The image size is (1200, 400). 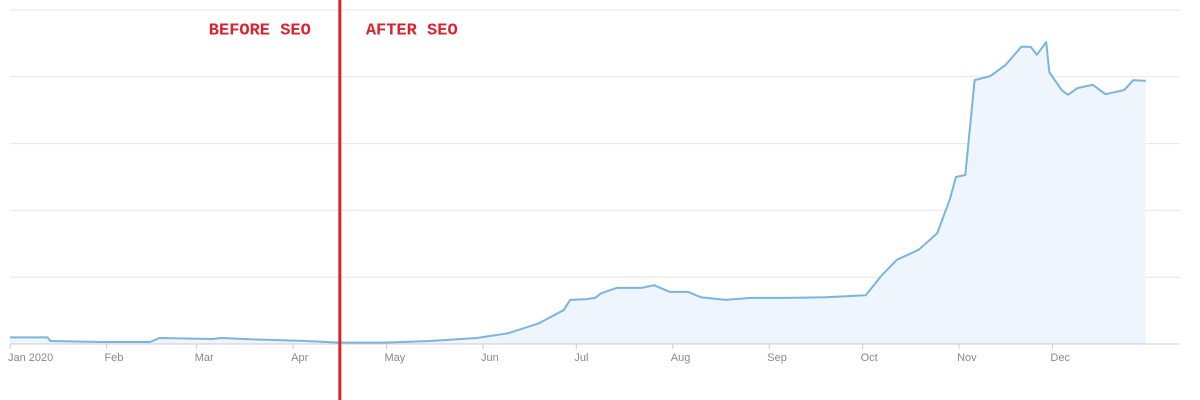 What do you see at coordinates (299, 358) in the screenshot?
I see `x-tick-label: Apr` at bounding box center [299, 358].